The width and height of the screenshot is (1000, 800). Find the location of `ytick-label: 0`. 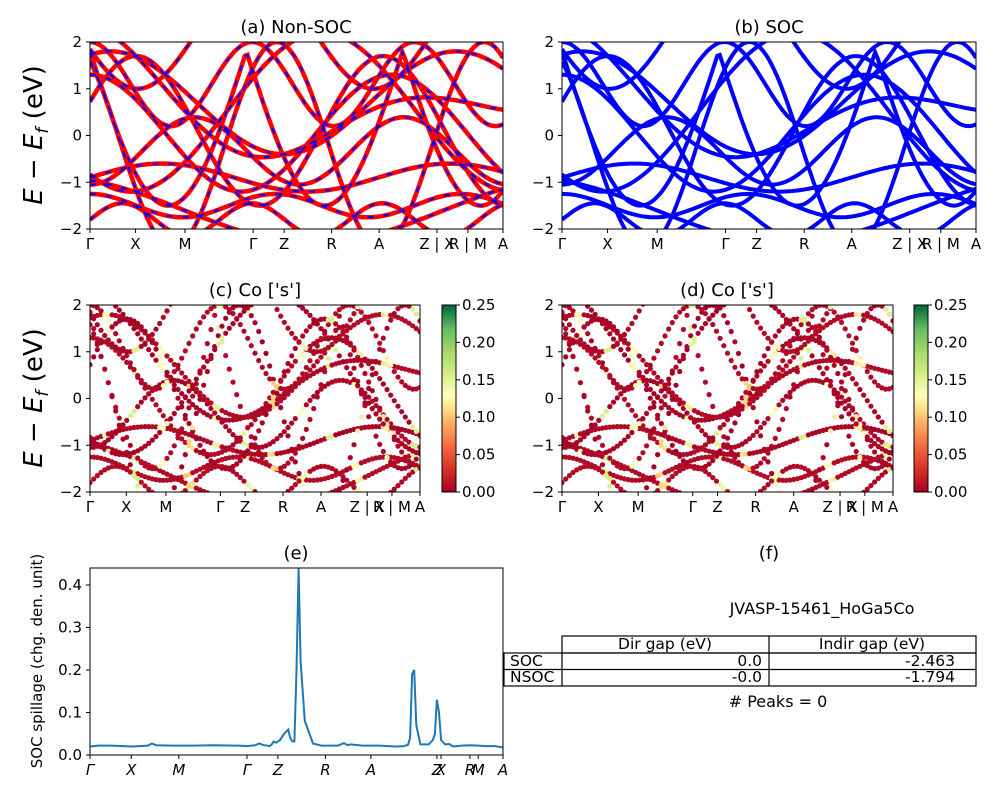

ytick-label: 0 is located at coordinates (77, 399).